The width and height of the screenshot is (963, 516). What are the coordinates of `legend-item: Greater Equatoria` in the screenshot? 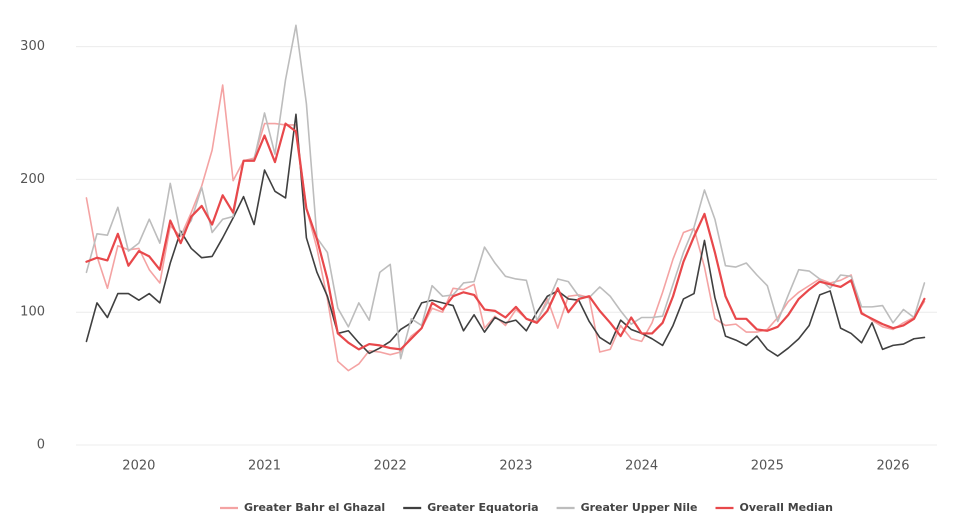 It's located at (471, 507).